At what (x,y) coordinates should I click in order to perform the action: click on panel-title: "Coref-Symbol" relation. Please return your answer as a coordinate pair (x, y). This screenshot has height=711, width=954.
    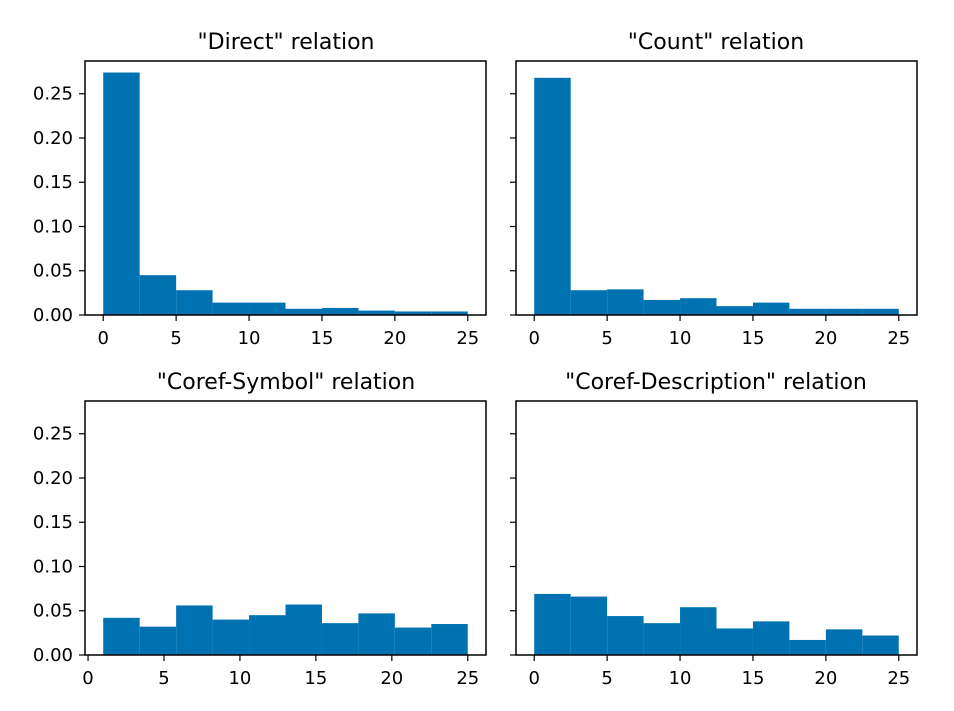
    Looking at the image, I should click on (286, 382).